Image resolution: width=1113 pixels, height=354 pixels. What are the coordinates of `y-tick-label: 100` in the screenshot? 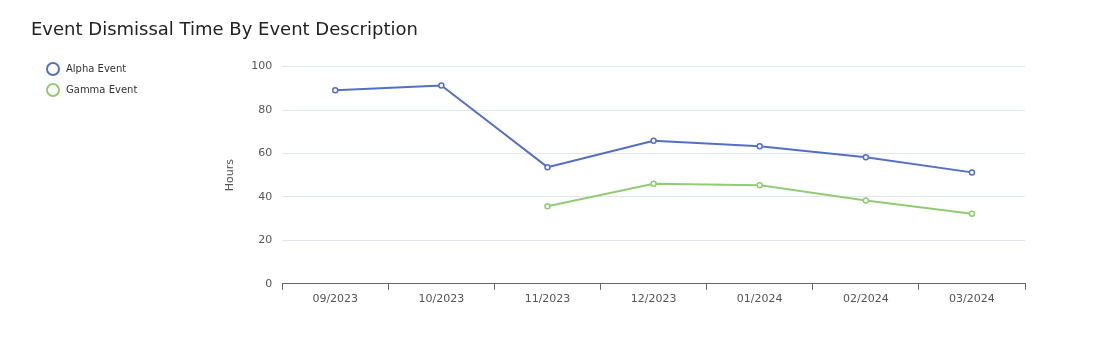 It's located at (262, 66).